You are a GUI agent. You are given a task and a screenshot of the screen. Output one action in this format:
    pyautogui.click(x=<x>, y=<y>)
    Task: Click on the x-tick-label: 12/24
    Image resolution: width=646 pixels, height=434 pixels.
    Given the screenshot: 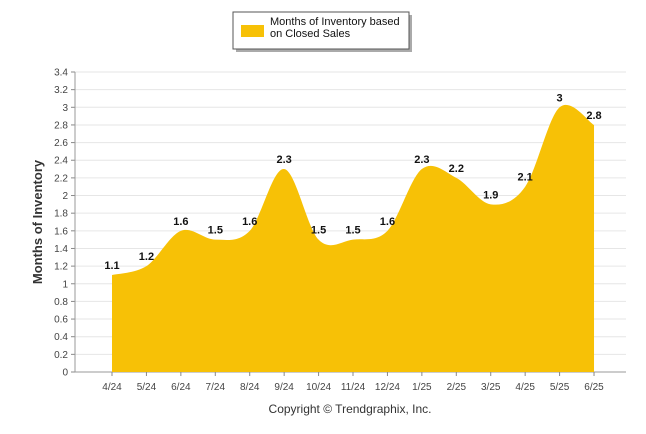 What is the action you would take?
    pyautogui.click(x=387, y=387)
    